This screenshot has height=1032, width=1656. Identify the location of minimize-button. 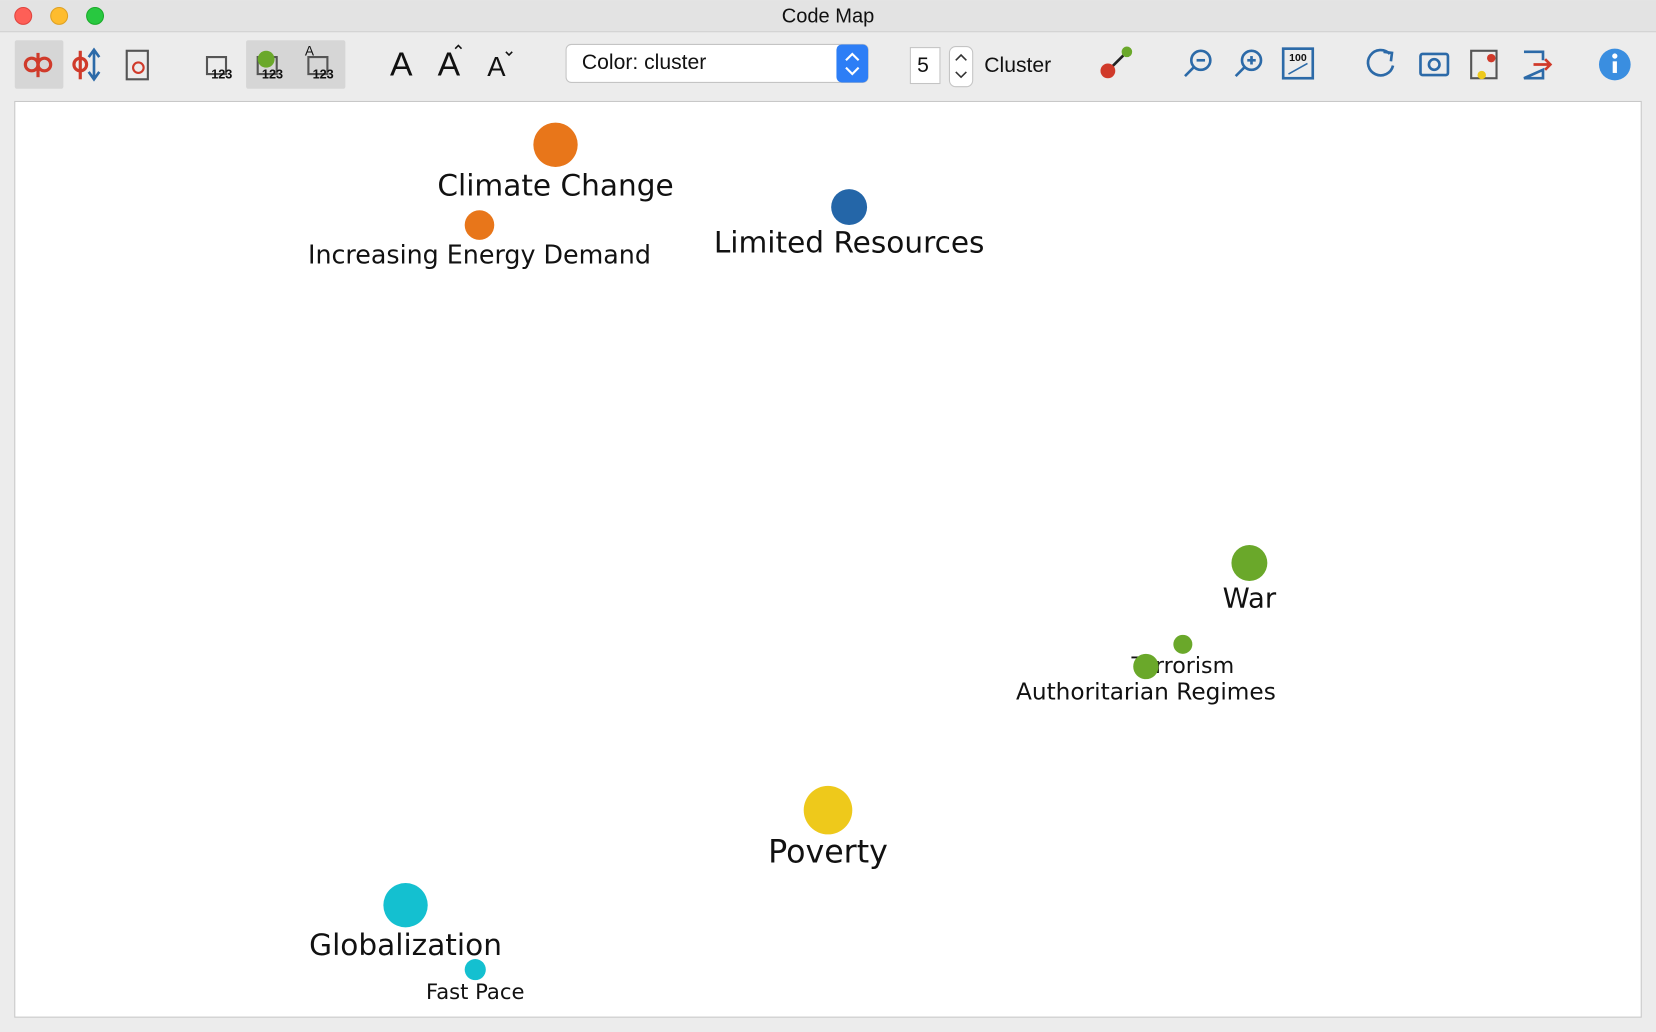
(59, 15).